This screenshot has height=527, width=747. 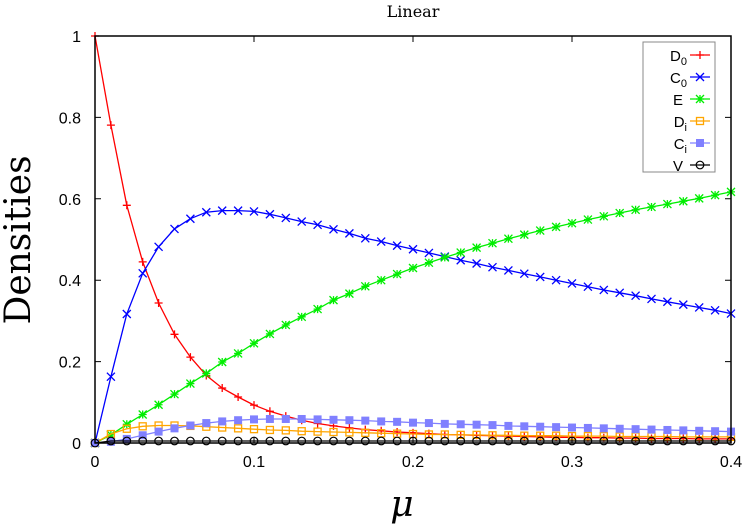 What do you see at coordinates (692, 146) in the screenshot?
I see `legend-entry-Ci: Ci` at bounding box center [692, 146].